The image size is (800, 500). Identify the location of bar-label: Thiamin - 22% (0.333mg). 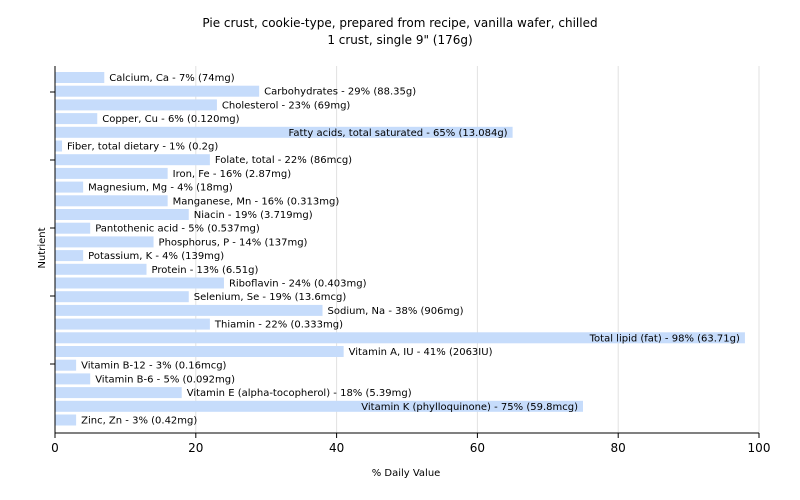
(278, 325).